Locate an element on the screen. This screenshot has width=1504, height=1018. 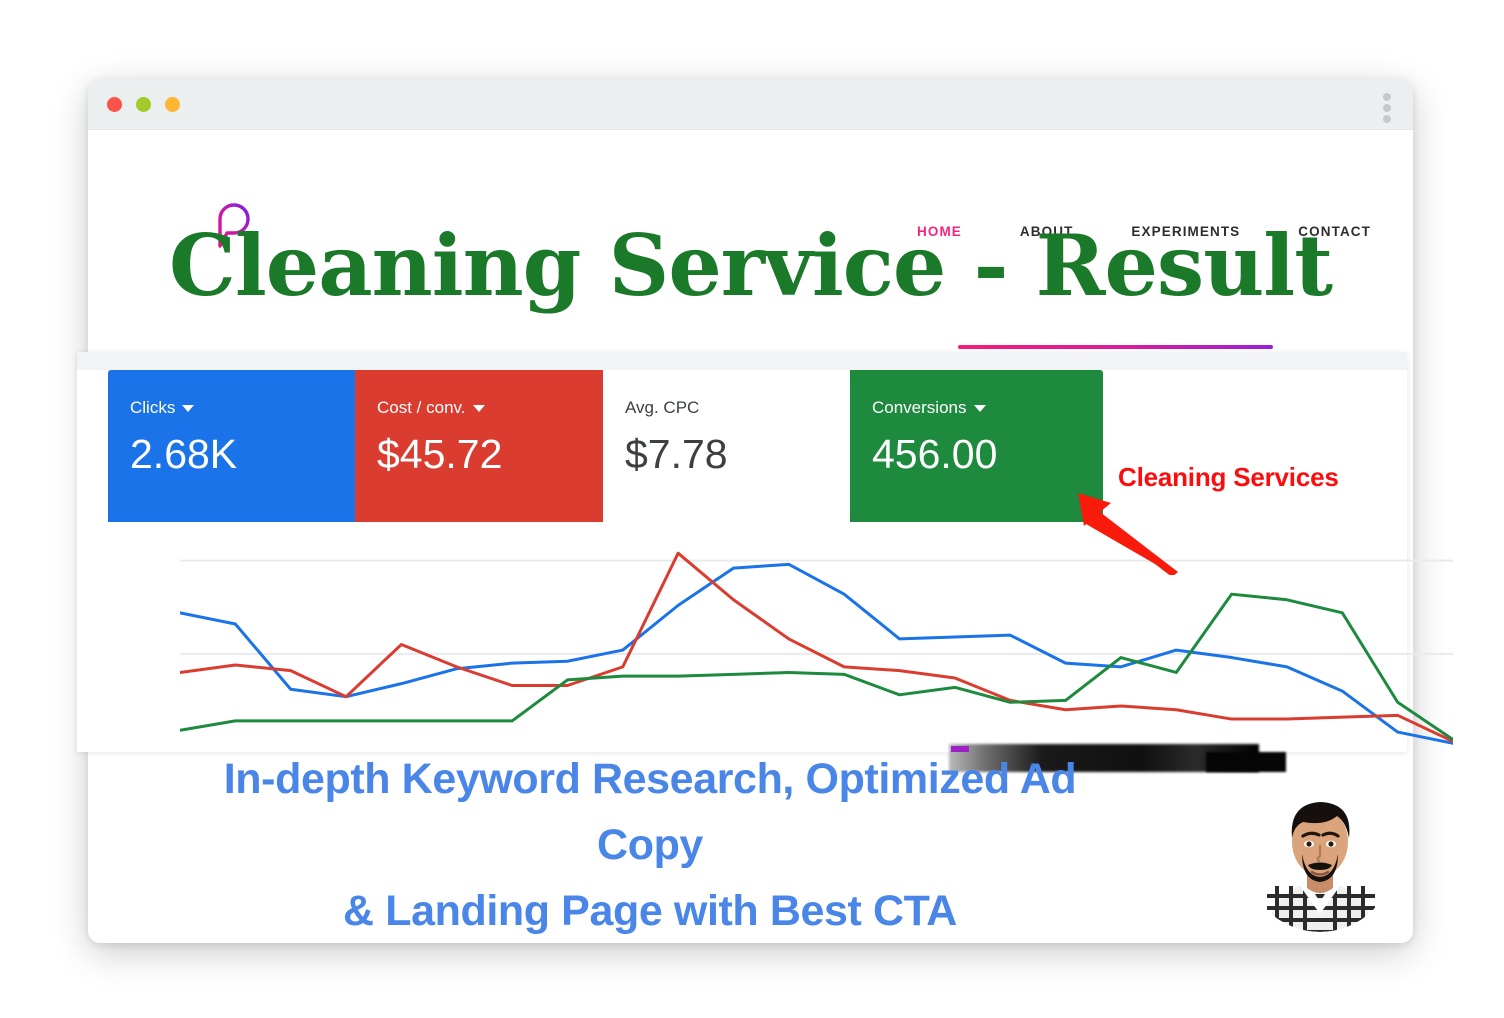
scorecard-conversions: Conversions 456.00 is located at coordinates (976, 446).